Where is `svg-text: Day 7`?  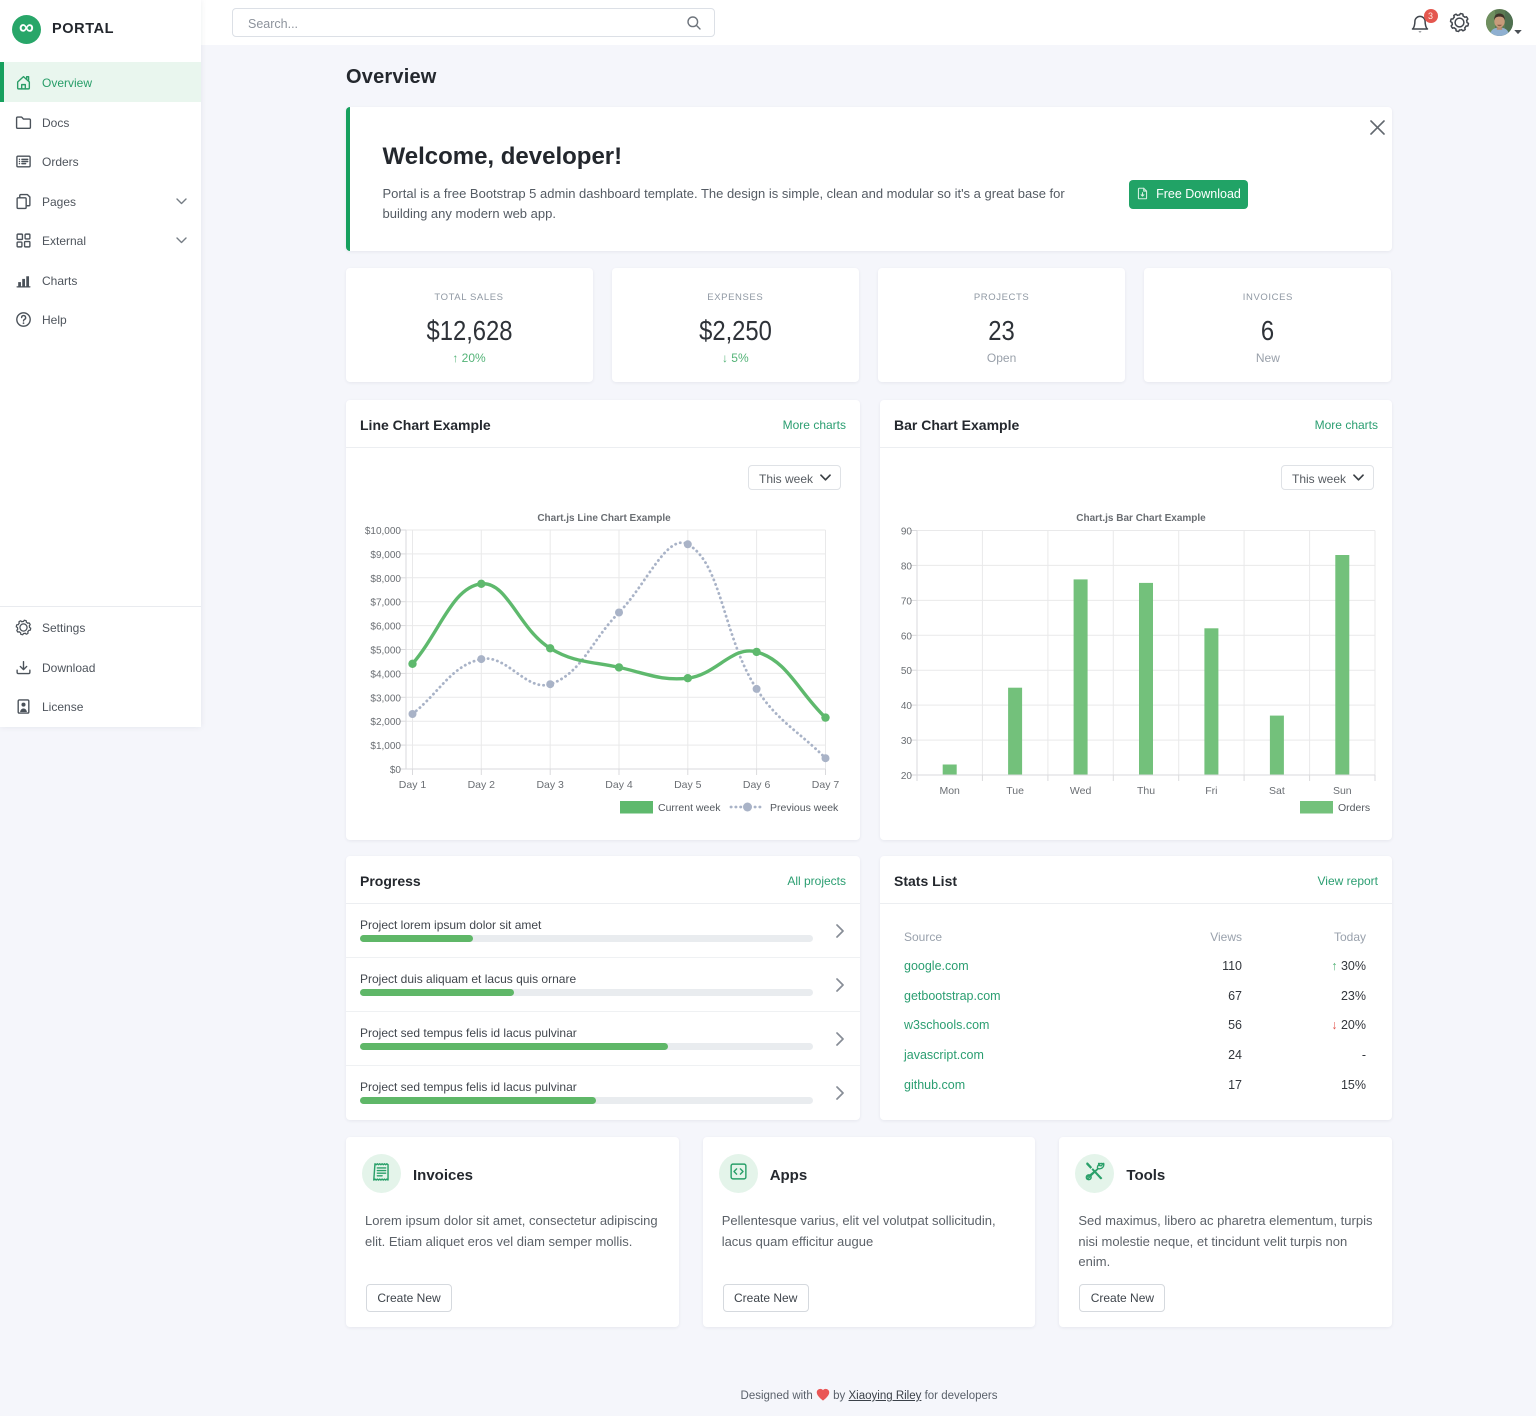
svg-text: Day 7 is located at coordinates (826, 785).